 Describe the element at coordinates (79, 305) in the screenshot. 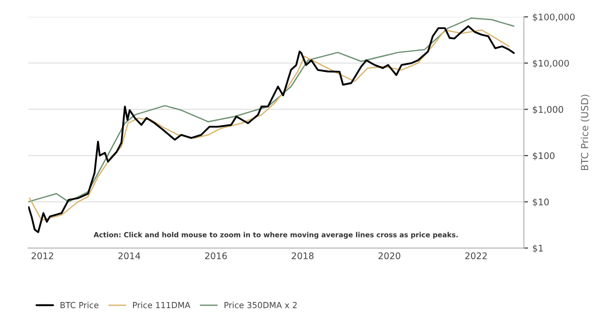

I see `legend-label: BTC Price` at that location.